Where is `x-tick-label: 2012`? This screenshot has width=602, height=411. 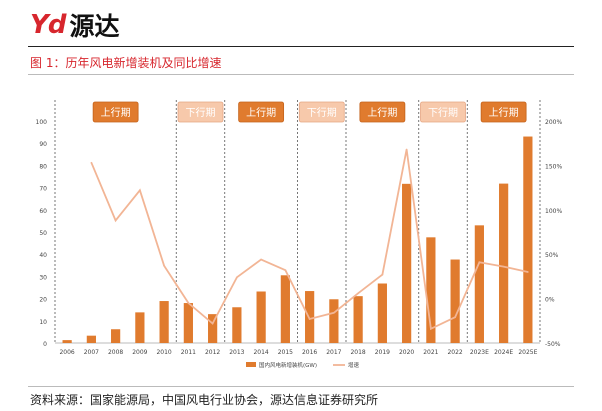 x-tick-label: 2012 is located at coordinates (212, 352).